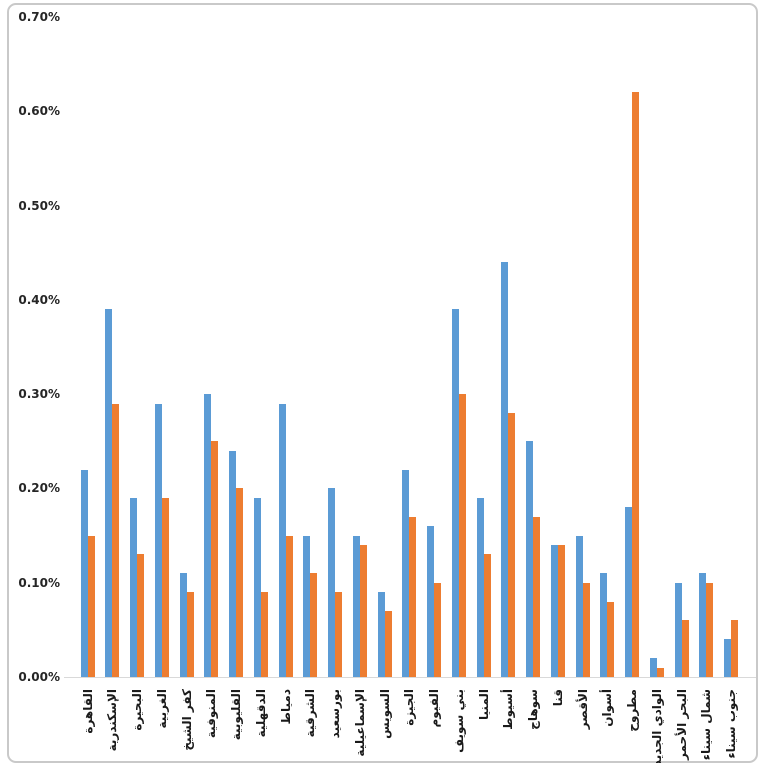 This screenshot has height=763, width=768. What do you see at coordinates (39, 205) in the screenshot?
I see `y-tick-label: 0.50%` at bounding box center [39, 205].